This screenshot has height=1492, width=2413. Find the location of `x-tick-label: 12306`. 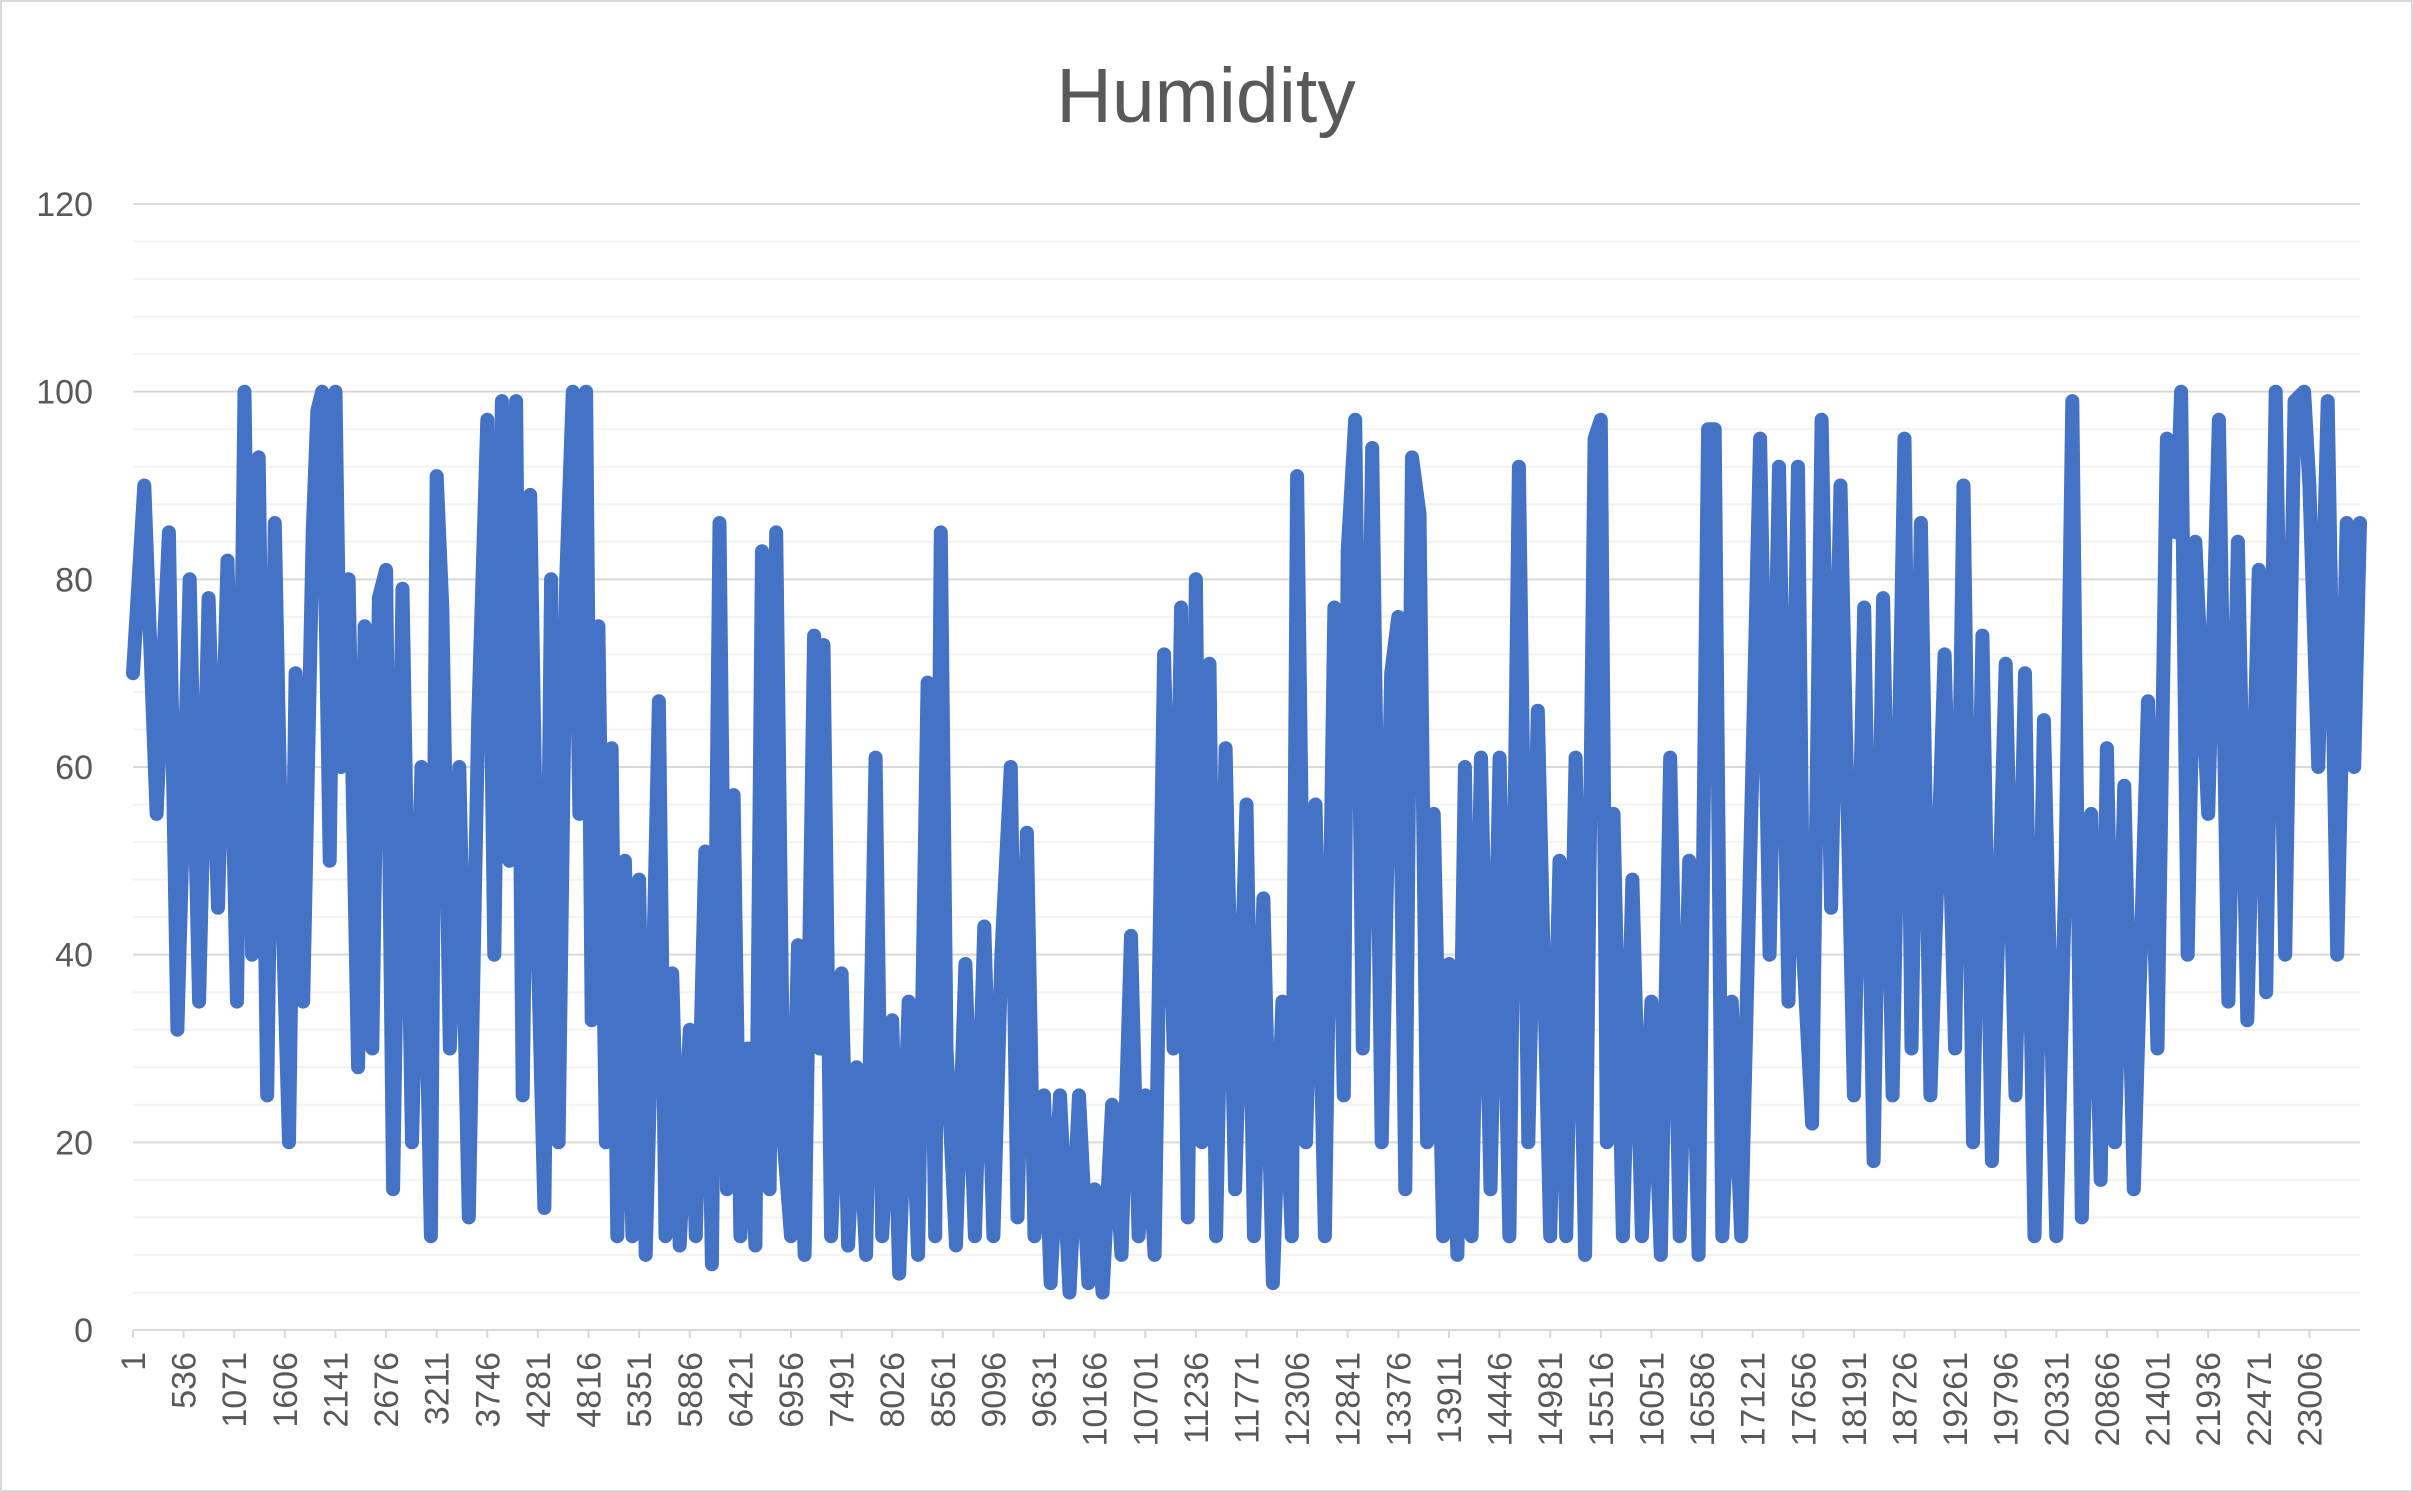

x-tick-label: 12306 is located at coordinates (1298, 1399).